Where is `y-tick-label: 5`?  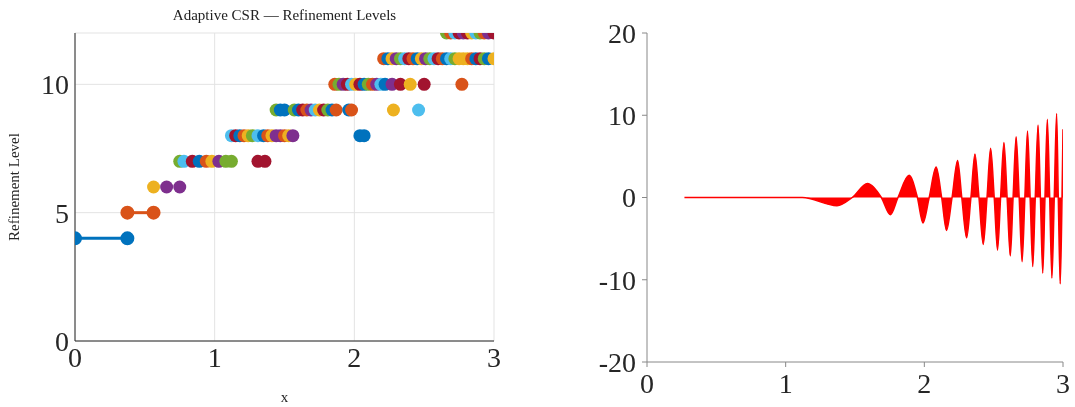 y-tick-label: 5 is located at coordinates (62, 213).